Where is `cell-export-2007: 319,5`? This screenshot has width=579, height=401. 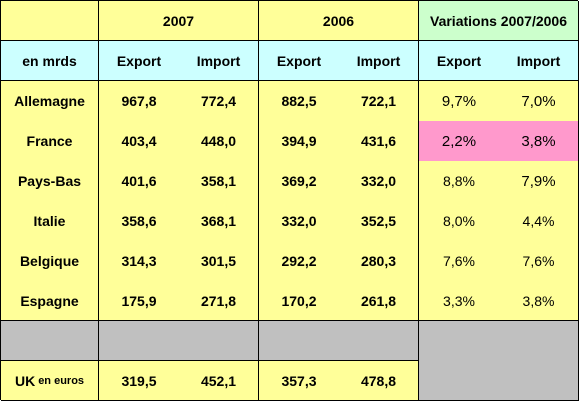
cell-export-2007: 319,5 is located at coordinates (139, 381).